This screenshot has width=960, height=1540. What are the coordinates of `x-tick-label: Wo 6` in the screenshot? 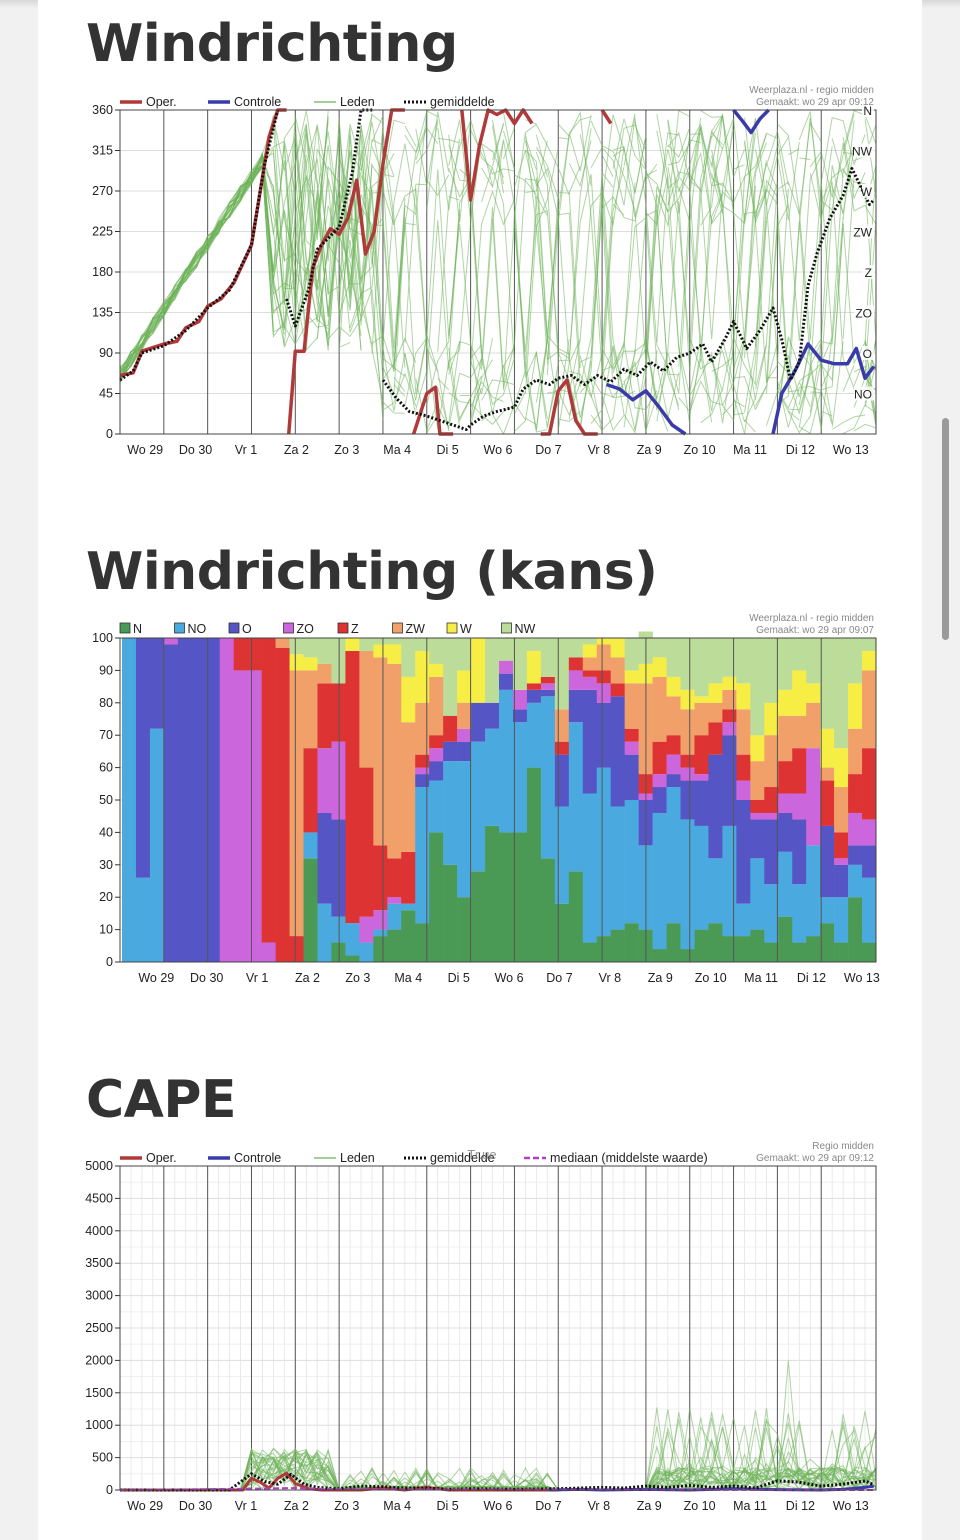 It's located at (498, 1506).